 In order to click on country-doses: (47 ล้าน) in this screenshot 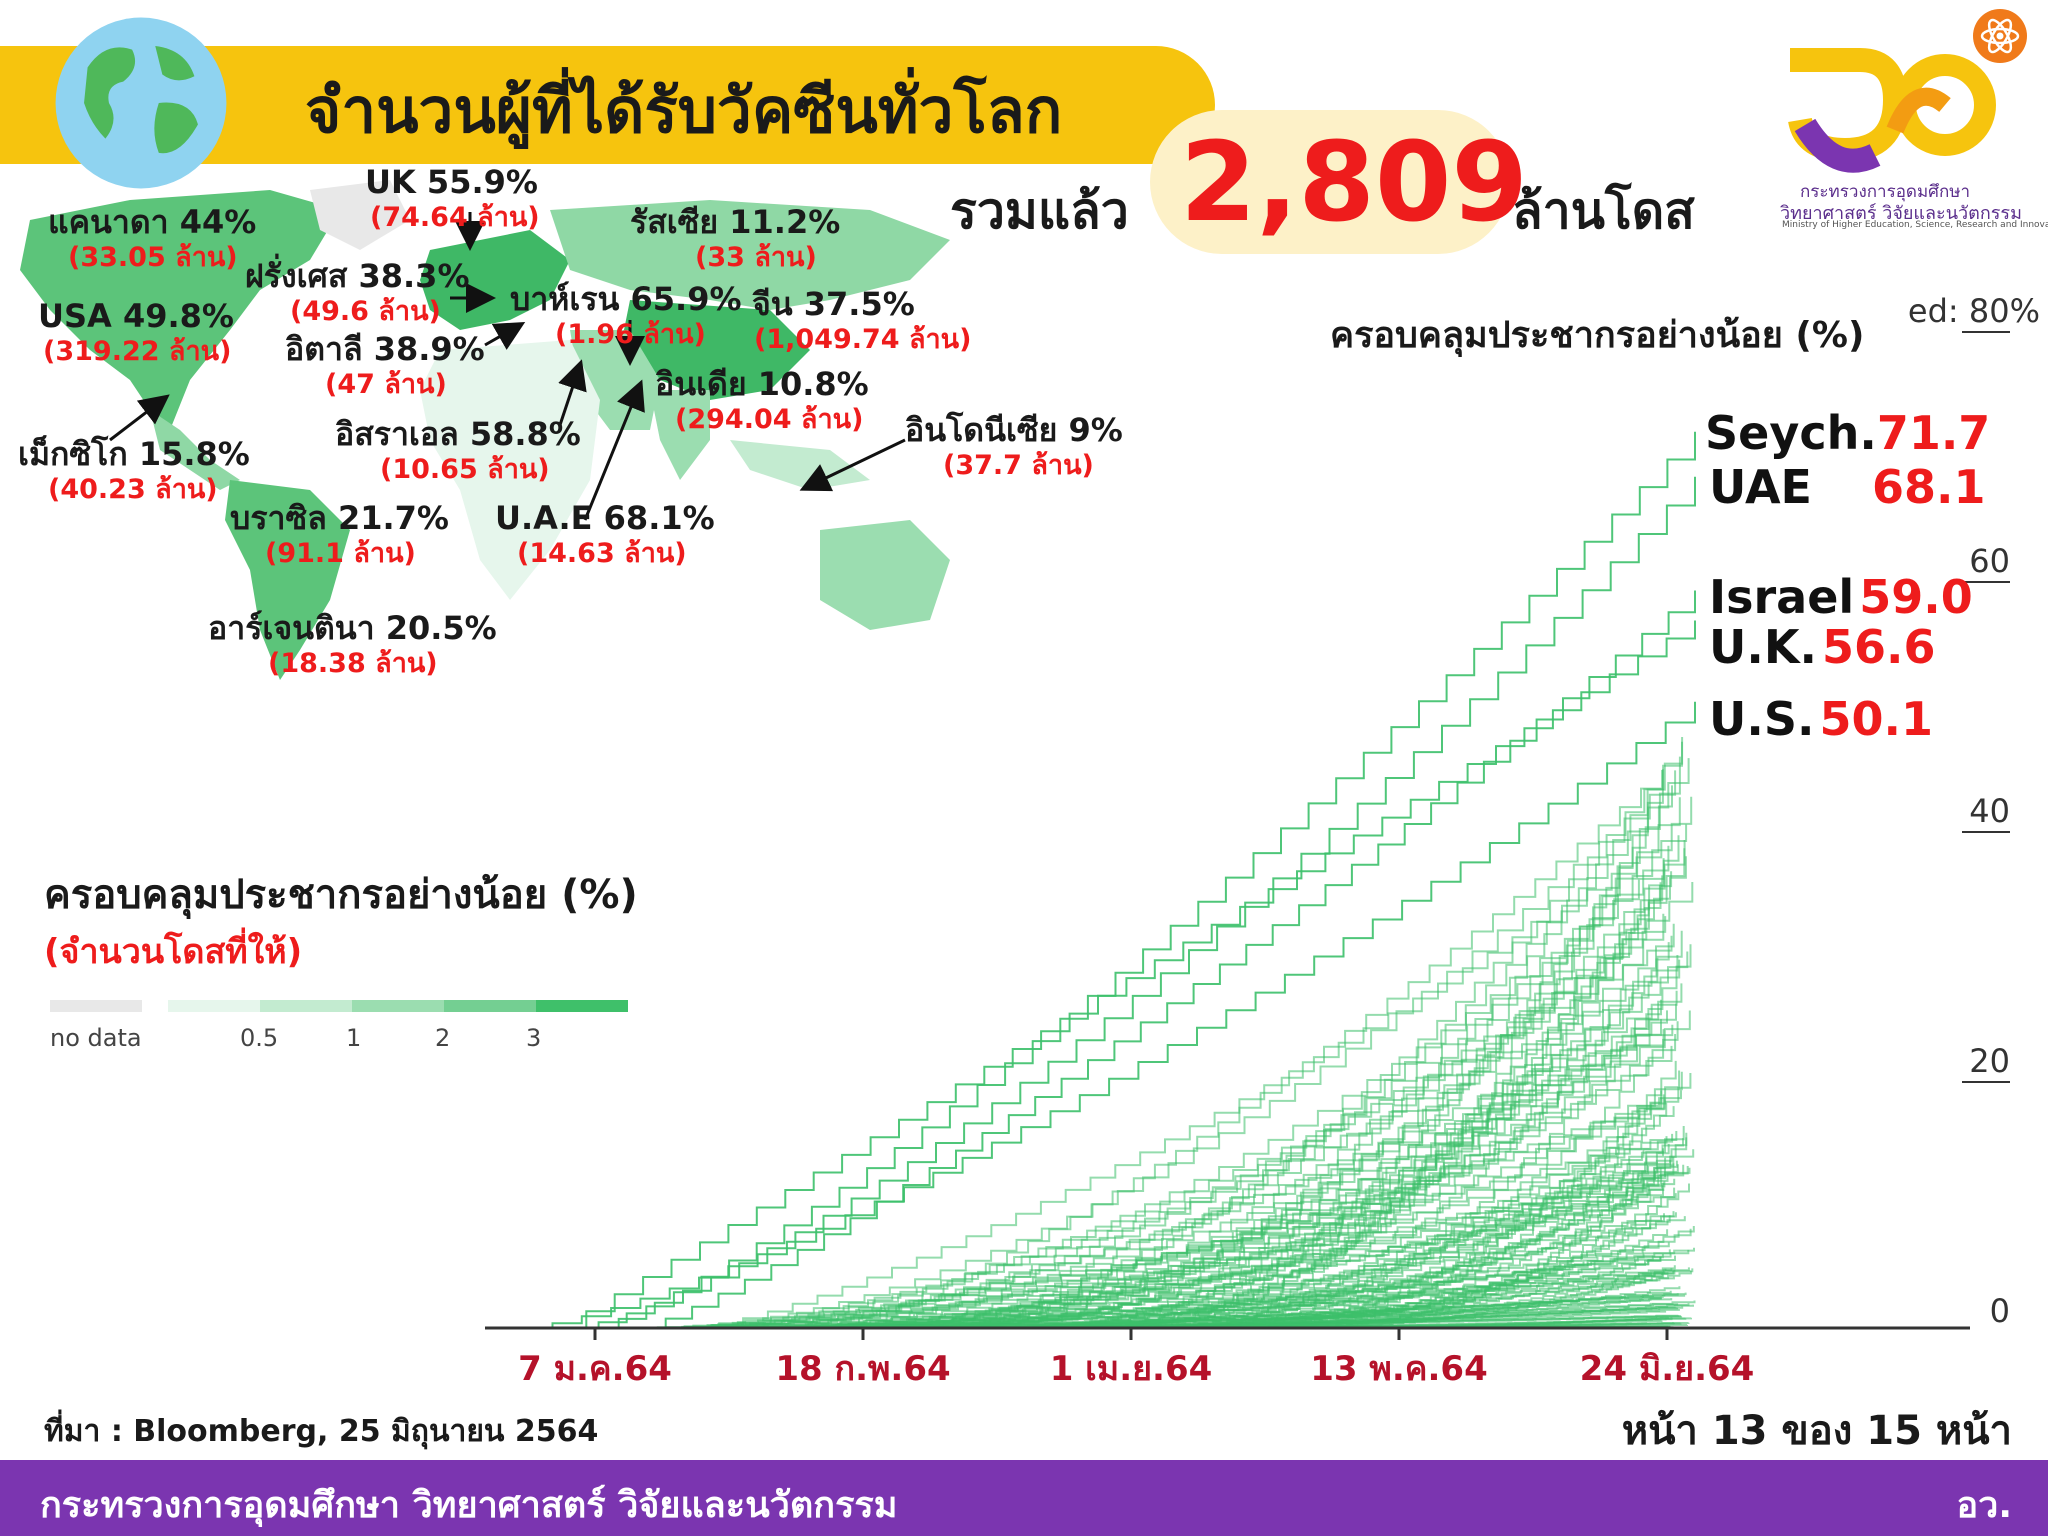, I will do `click(386, 384)`.